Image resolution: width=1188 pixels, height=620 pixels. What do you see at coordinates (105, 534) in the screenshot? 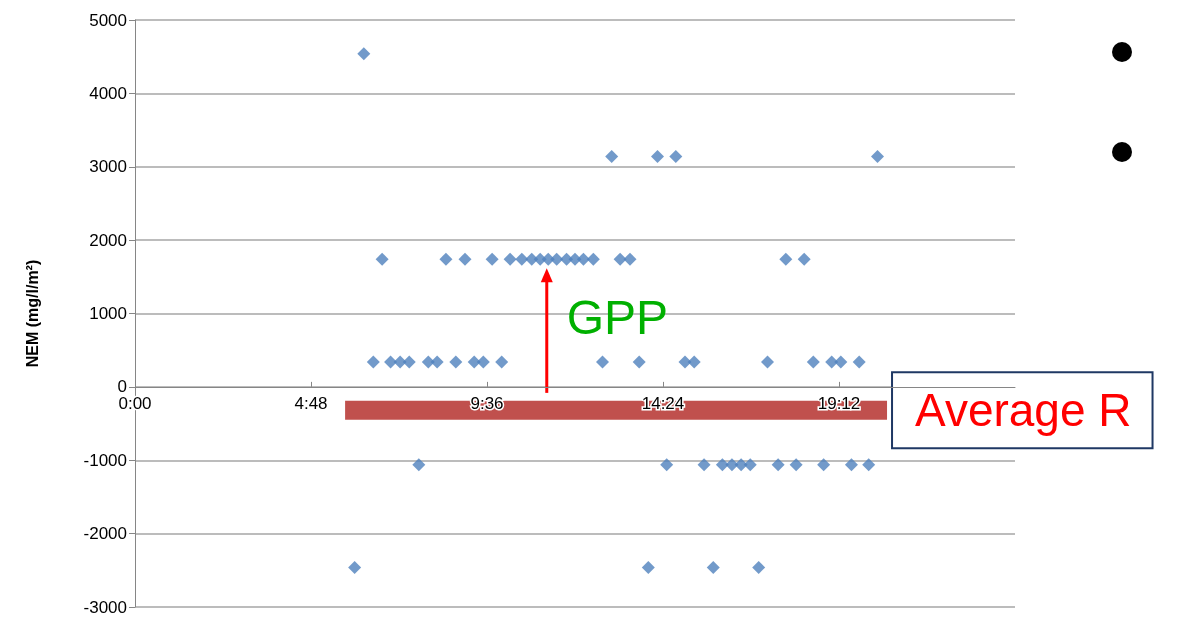
I see `y-tick-label: -2000` at bounding box center [105, 534].